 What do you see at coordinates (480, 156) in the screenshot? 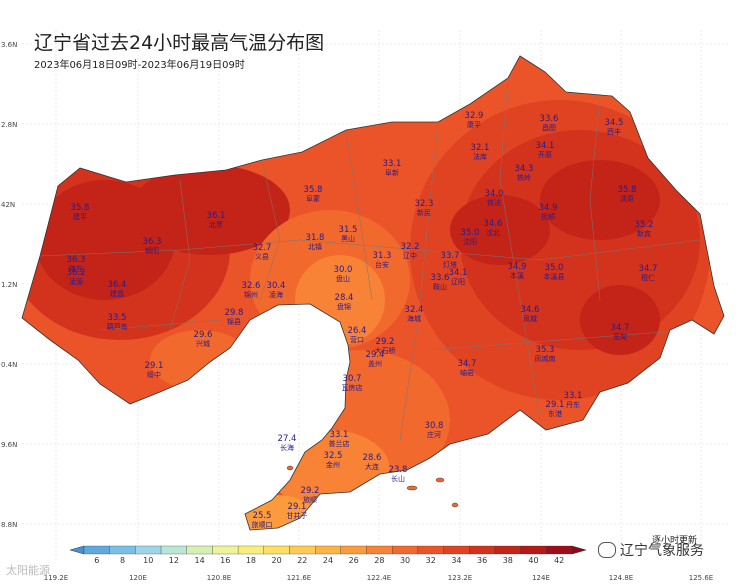
I see `station-name: 法库` at bounding box center [480, 156].